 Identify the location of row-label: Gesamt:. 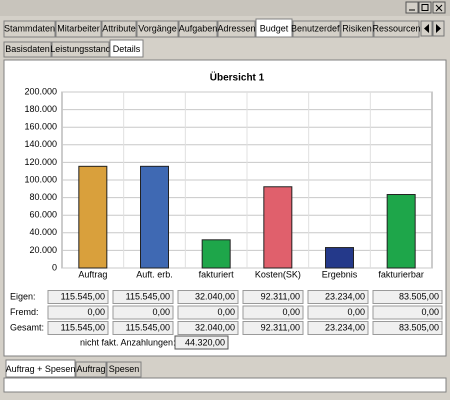
(27, 327).